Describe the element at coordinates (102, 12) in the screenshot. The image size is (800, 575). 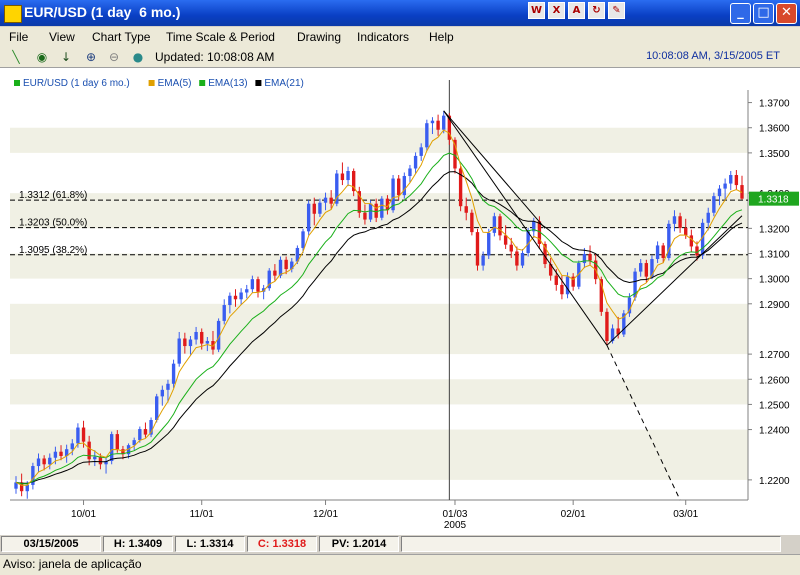
I see `window-title: EUR/USD (1 day 6 mo.)` at that location.